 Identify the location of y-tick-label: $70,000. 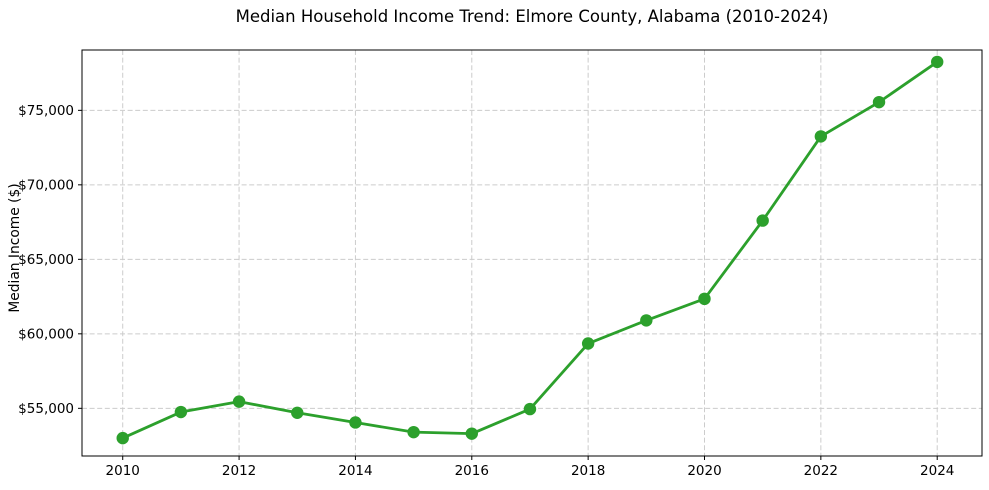
(46, 185).